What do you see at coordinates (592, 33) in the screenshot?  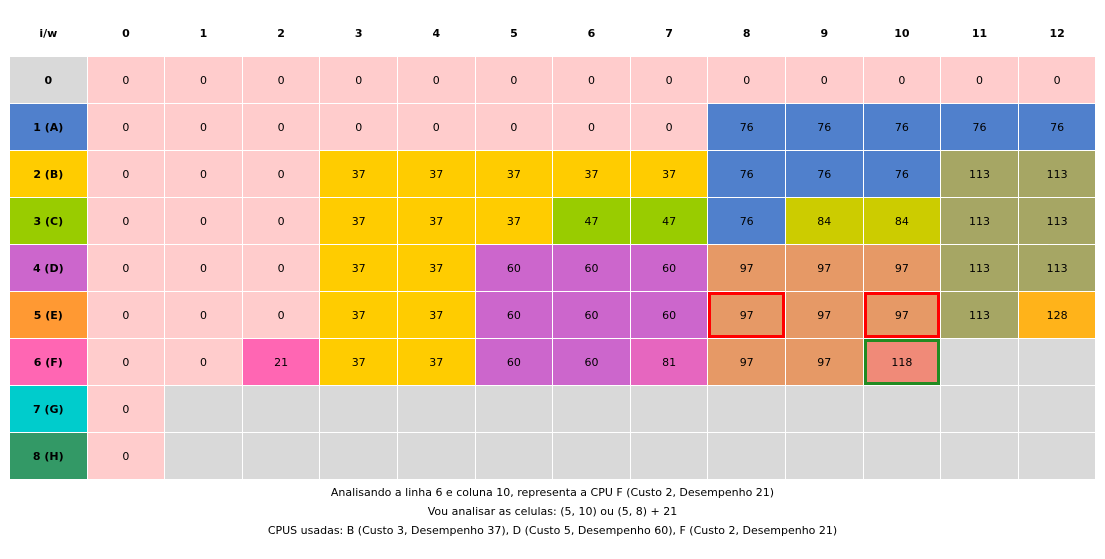 I see `col-header-6: 6` at bounding box center [592, 33].